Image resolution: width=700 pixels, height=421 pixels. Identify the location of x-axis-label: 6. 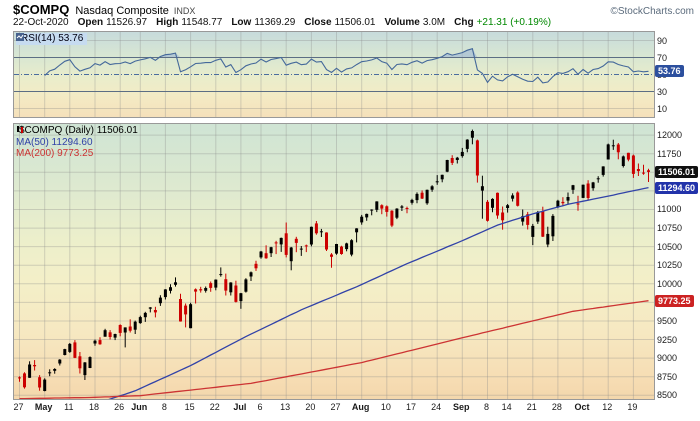
(260, 407).